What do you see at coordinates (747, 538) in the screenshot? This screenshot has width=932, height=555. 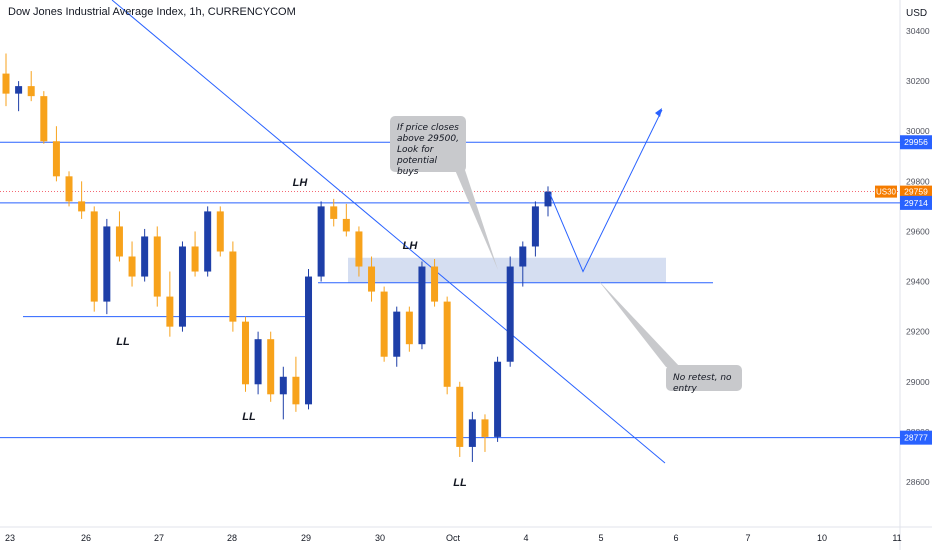 I see `x-tick-label: 7` at bounding box center [747, 538].